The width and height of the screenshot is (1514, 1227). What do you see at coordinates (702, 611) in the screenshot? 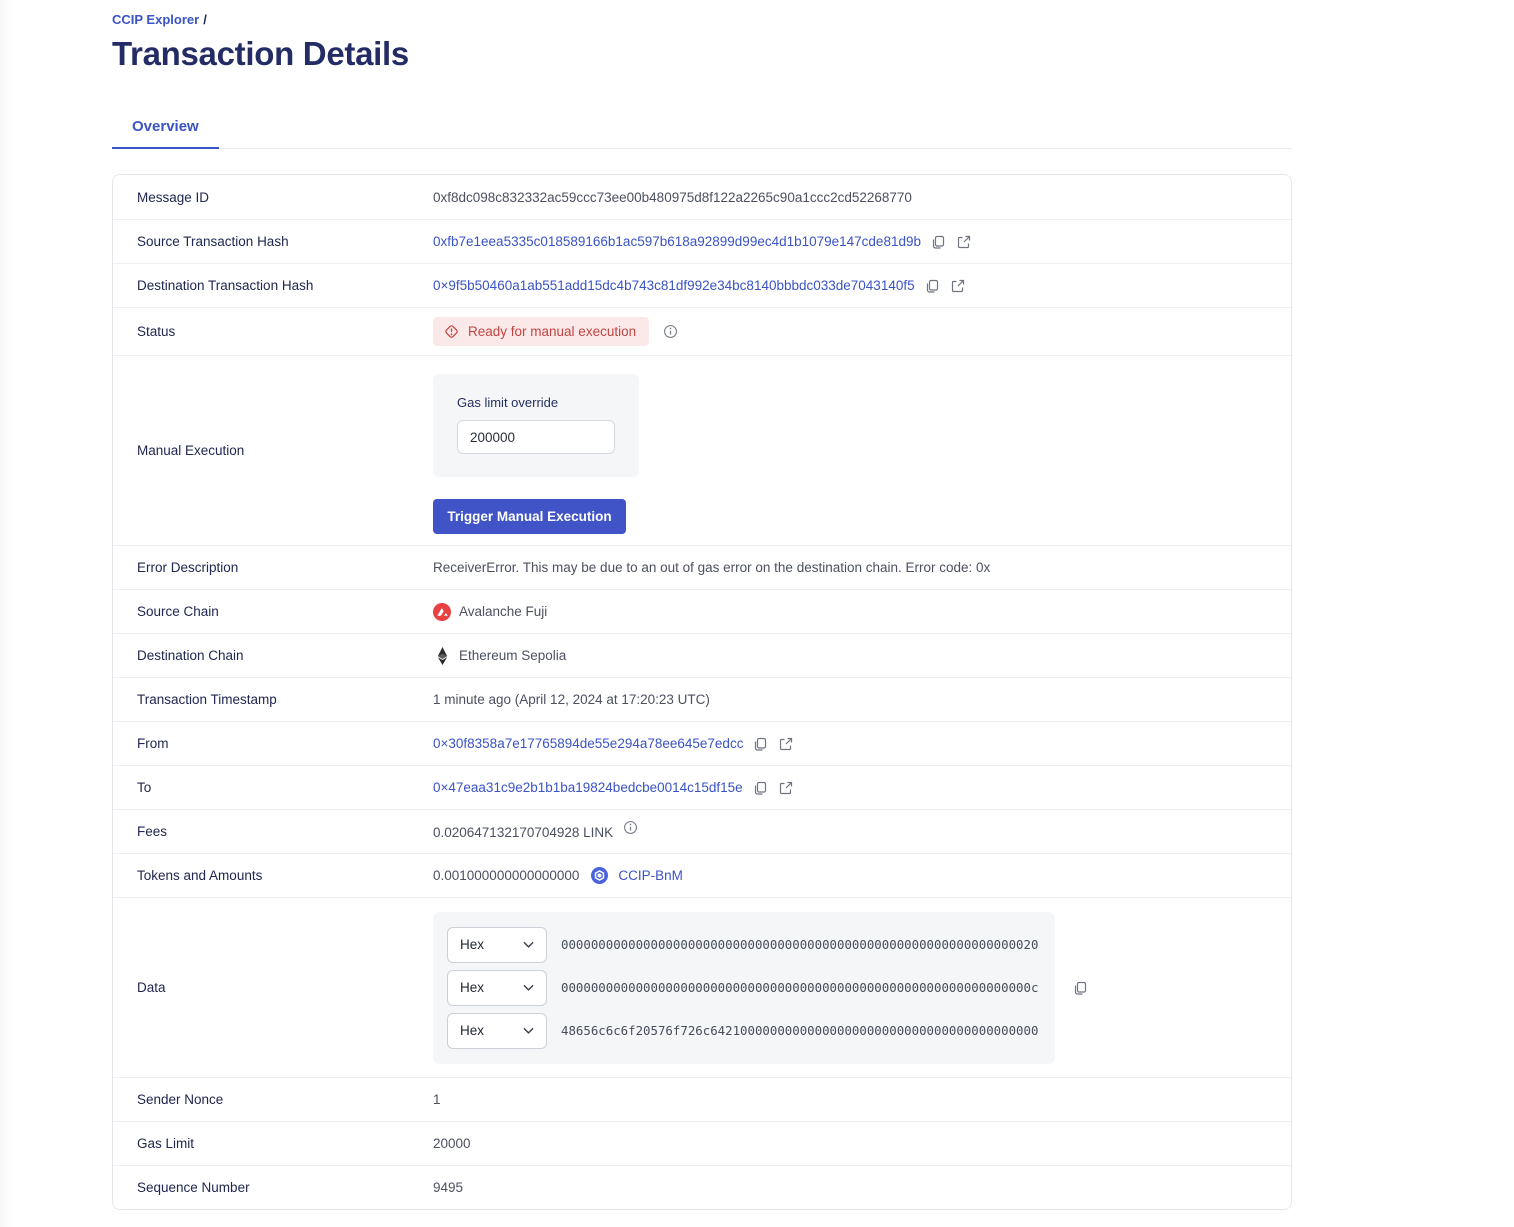
I see `table-row-source-chain: Source Chain Avalanche Fuji` at bounding box center [702, 611].